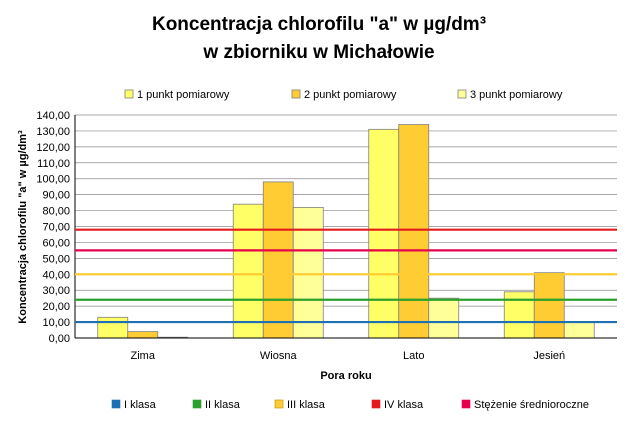  What do you see at coordinates (143, 356) in the screenshot?
I see `x-tick-label: Zima` at bounding box center [143, 356].